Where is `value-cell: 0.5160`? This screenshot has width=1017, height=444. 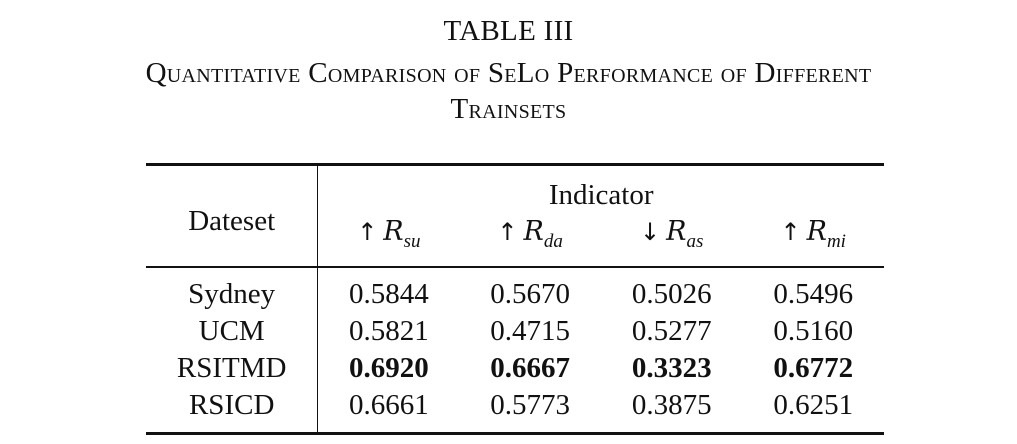 value-cell: 0.5160 is located at coordinates (813, 331).